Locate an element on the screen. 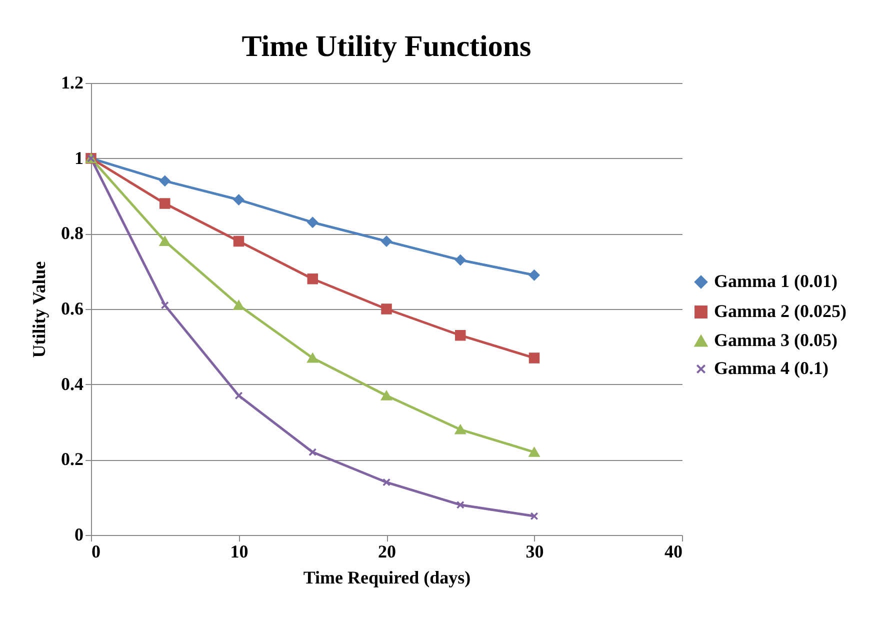 This screenshot has width=888, height=637. legend-label: Gamma 3 (0.05) is located at coordinates (776, 340).